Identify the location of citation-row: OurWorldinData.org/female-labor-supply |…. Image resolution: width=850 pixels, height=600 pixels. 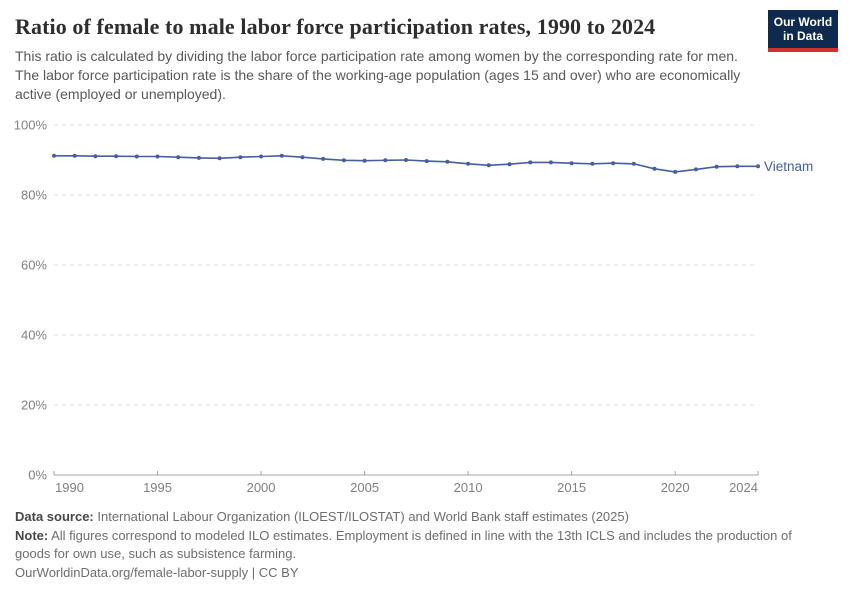
(411, 573).